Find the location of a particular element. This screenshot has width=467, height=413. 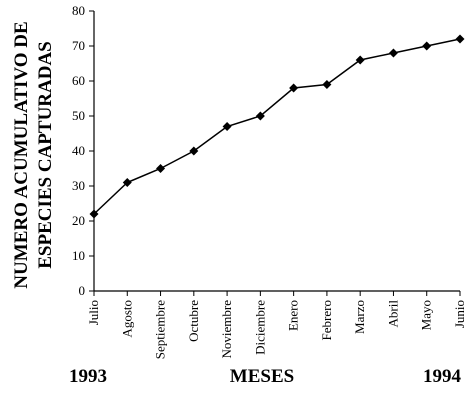

start-year: 1993 is located at coordinates (88, 376).